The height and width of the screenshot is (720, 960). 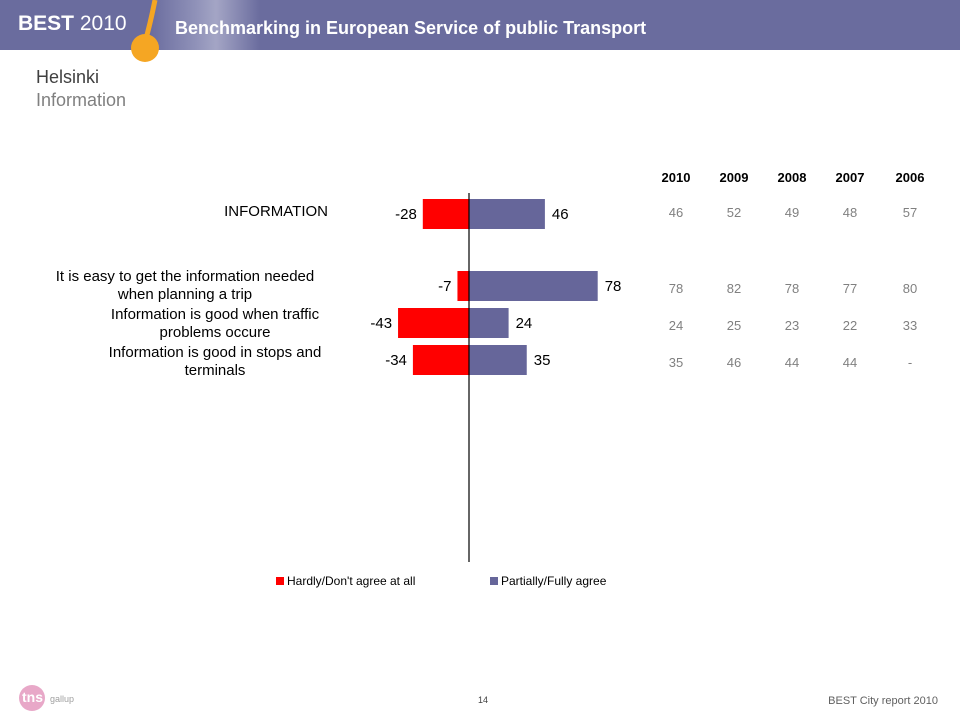 I want to click on table-cell: 82, so click(x=734, y=288).